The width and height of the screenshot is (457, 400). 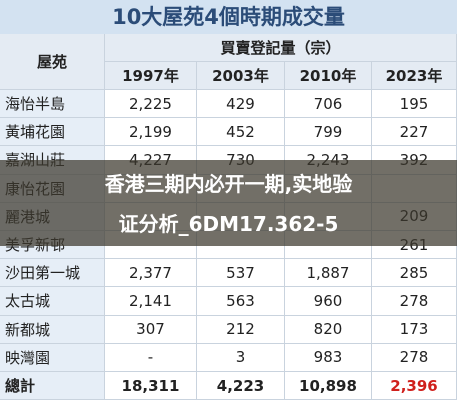 What do you see at coordinates (414, 273) in the screenshot?
I see `table-cell: 285` at bounding box center [414, 273].